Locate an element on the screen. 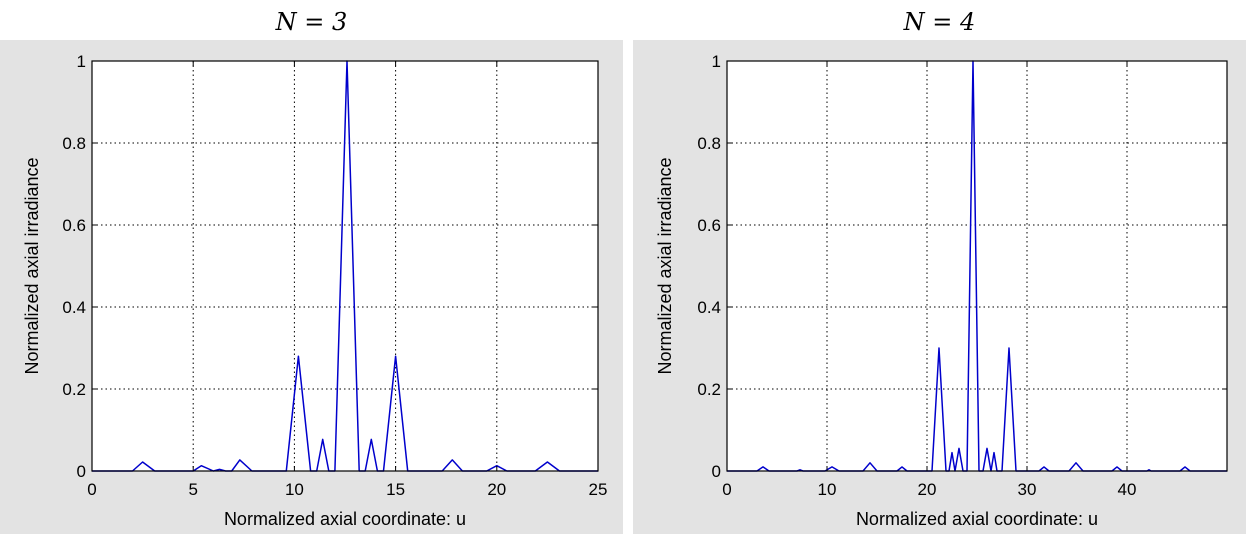 The image size is (1246, 534). x-tick-label: 30 is located at coordinates (1027, 489).